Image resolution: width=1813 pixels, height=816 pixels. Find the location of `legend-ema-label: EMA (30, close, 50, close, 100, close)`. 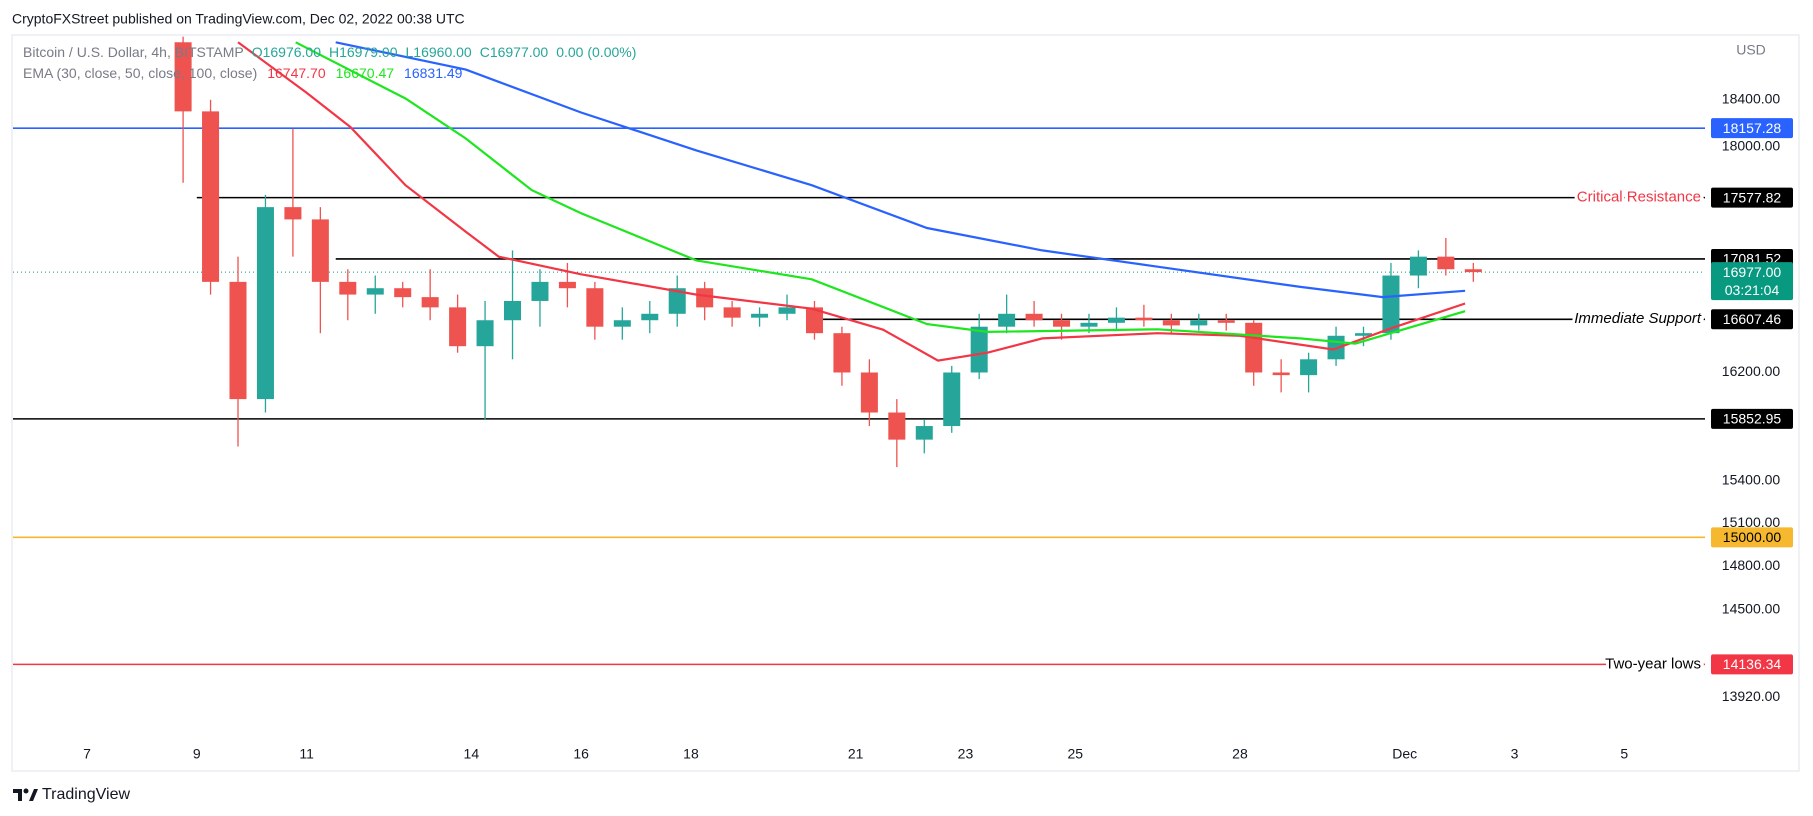

legend-ema-label: EMA (30, close, 50, close, 100, close) is located at coordinates (140, 73).